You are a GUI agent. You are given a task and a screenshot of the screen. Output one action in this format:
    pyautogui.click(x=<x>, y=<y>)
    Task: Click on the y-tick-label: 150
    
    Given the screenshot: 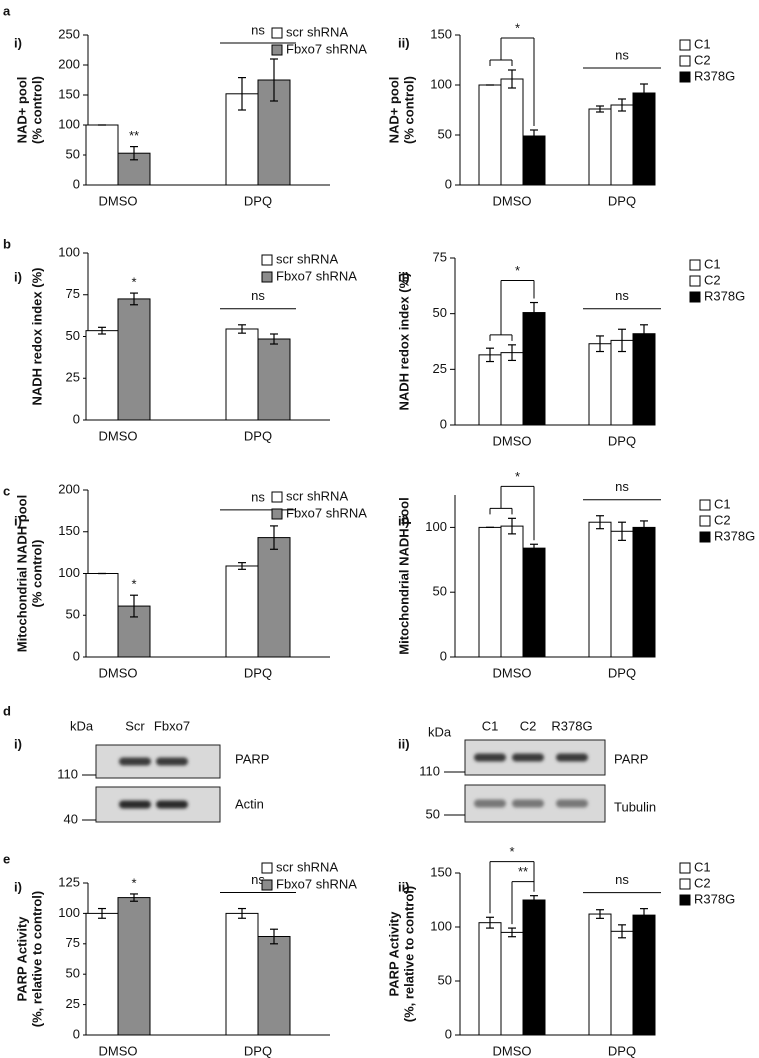 What is the action you would take?
    pyautogui.click(x=441, y=33)
    